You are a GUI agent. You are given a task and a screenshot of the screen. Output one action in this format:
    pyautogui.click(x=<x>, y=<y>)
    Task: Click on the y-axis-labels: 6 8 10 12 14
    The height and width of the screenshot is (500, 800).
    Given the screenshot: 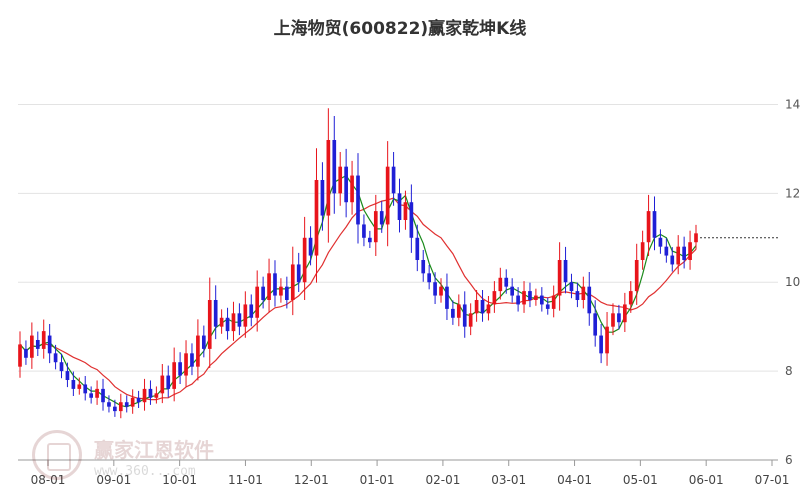 What is the action you would take?
    pyautogui.click(x=792, y=282)
    